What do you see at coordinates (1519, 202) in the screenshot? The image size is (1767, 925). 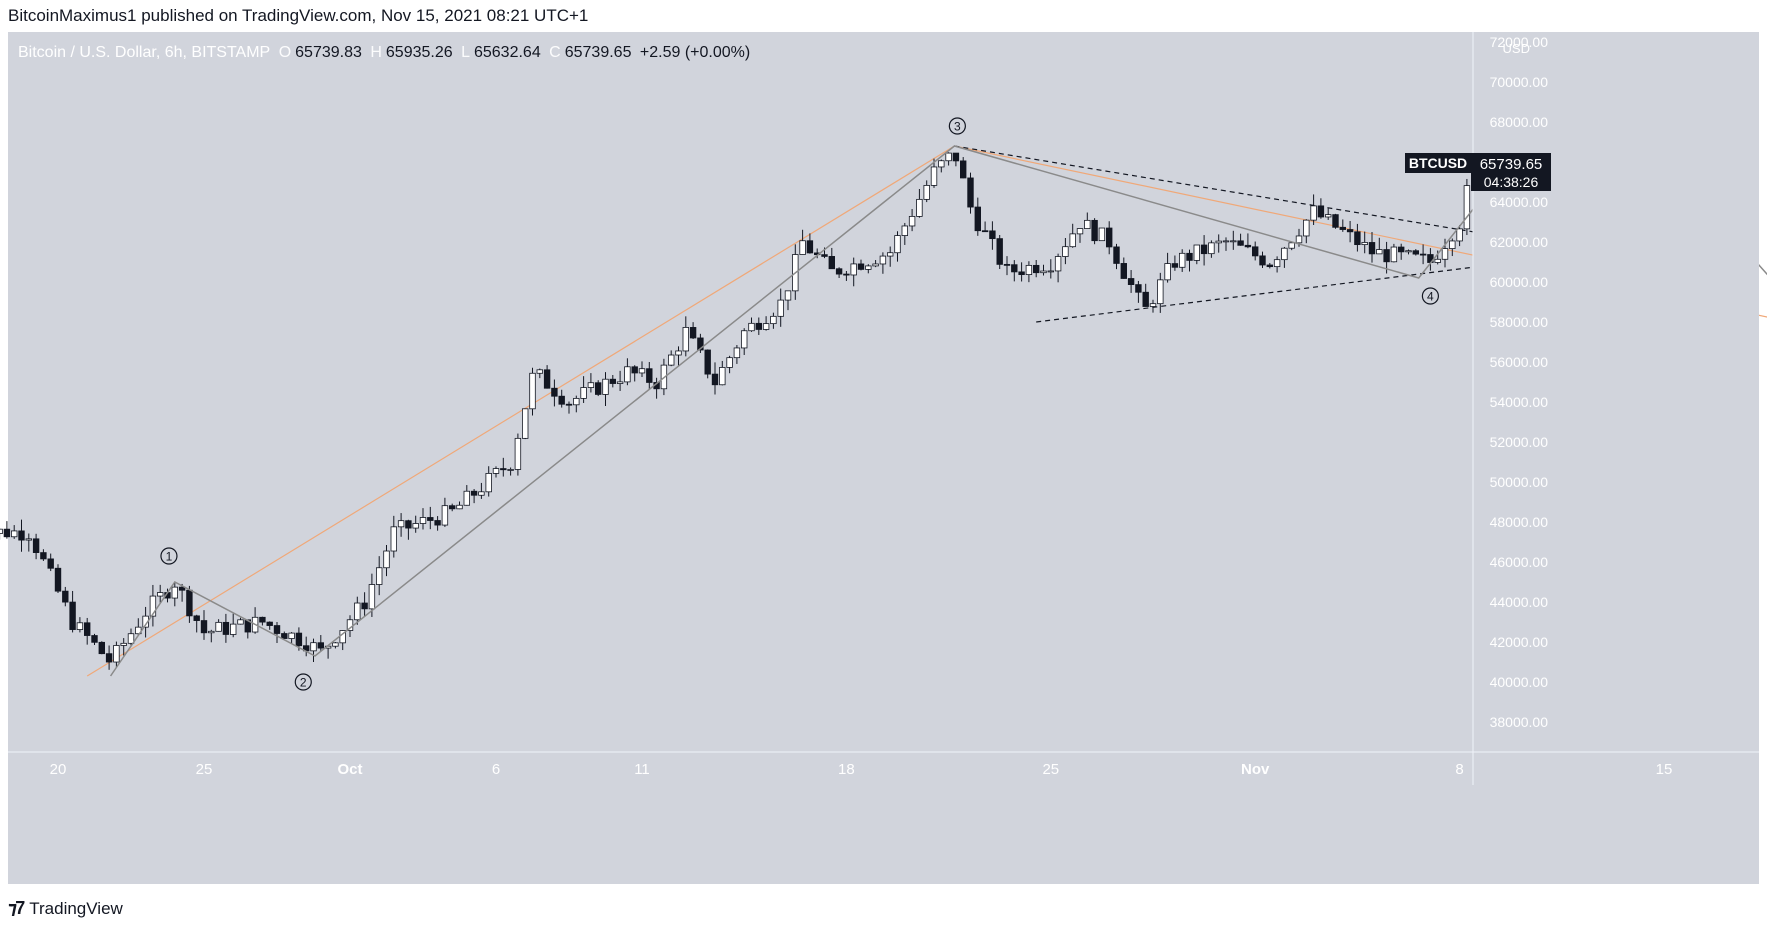 I see `y-tick-label: 64000.00` at bounding box center [1519, 202].